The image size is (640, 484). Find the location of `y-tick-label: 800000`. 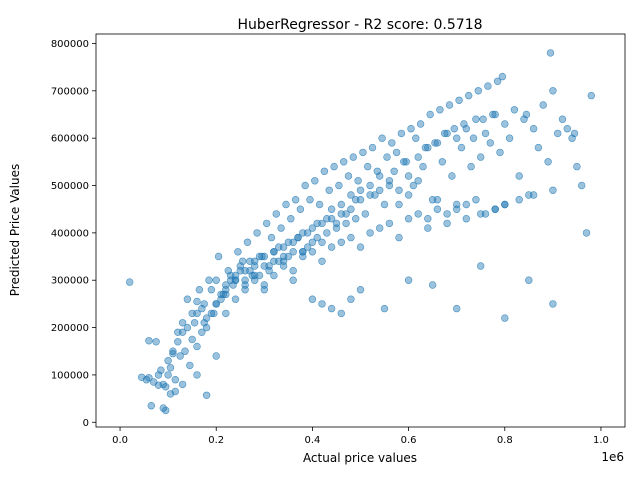

y-tick-label: 800000 is located at coordinates (70, 44).